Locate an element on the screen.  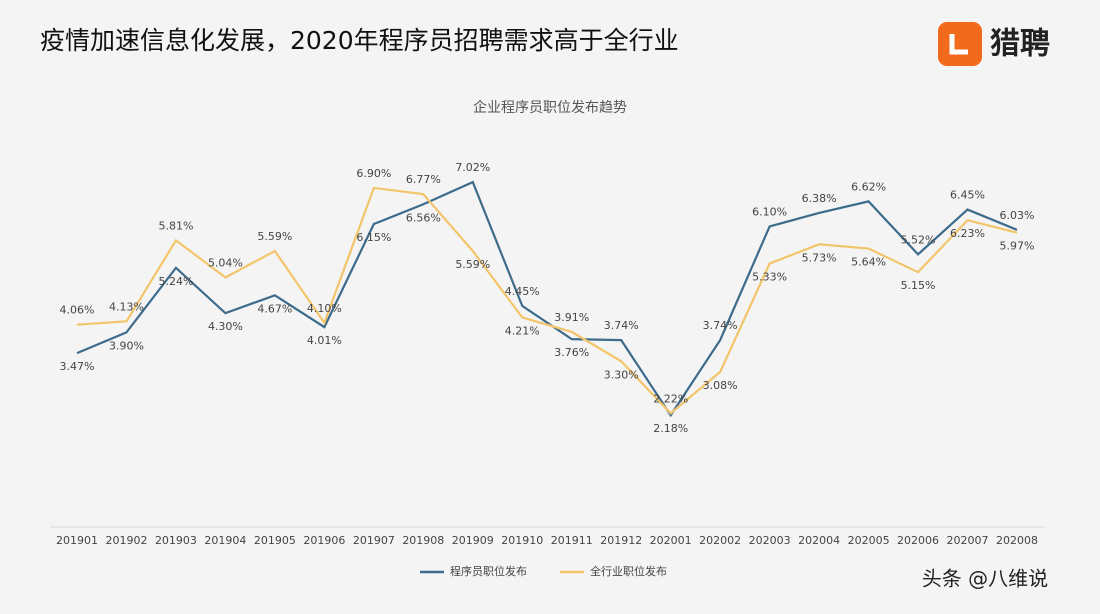
chart-title: 企业程序员职位发布趋势 is located at coordinates (550, 107).